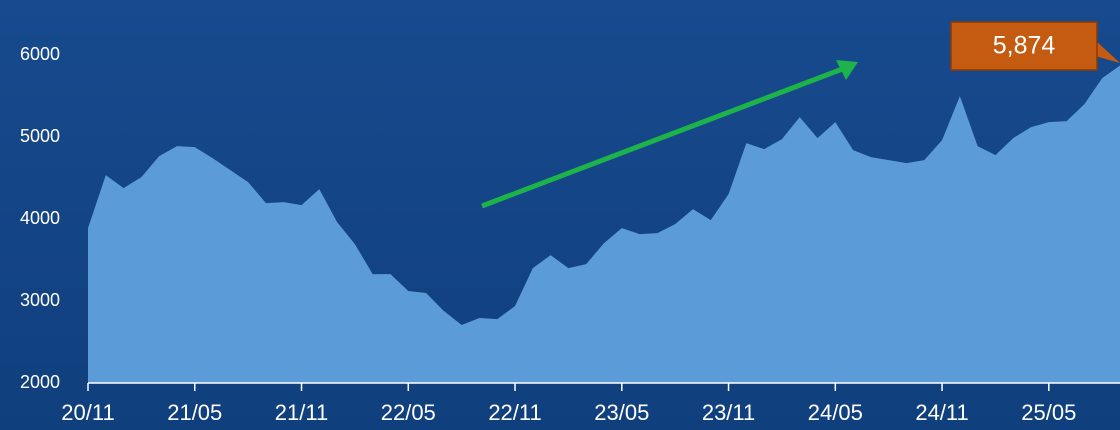 Image resolution: width=1120 pixels, height=430 pixels. What do you see at coordinates (835, 412) in the screenshot?
I see `x-tick-label: 24/05` at bounding box center [835, 412].